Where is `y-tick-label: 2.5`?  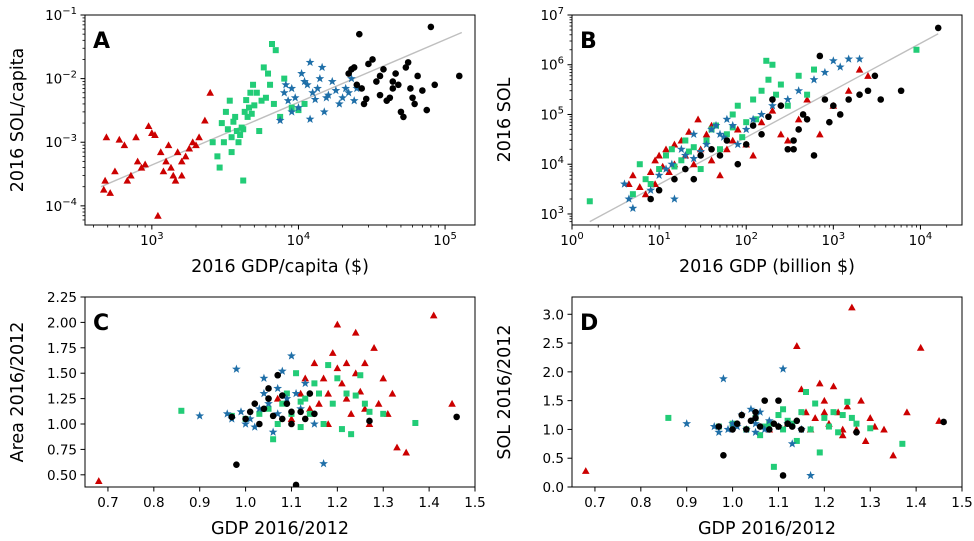 y-tick-label: 2.5 is located at coordinates (553, 344).